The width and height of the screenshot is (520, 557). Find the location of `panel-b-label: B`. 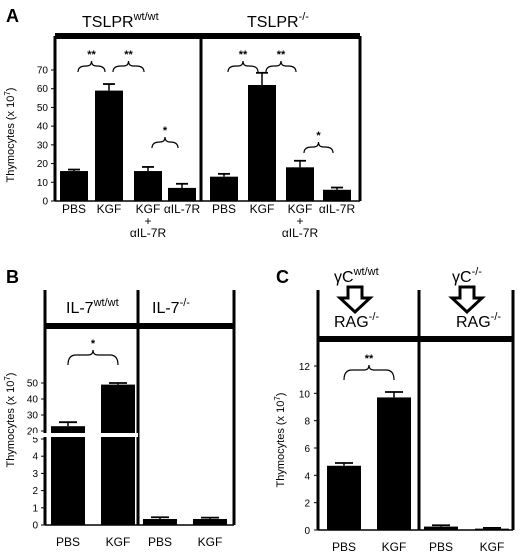

panel-b-label: B is located at coordinates (12, 277).